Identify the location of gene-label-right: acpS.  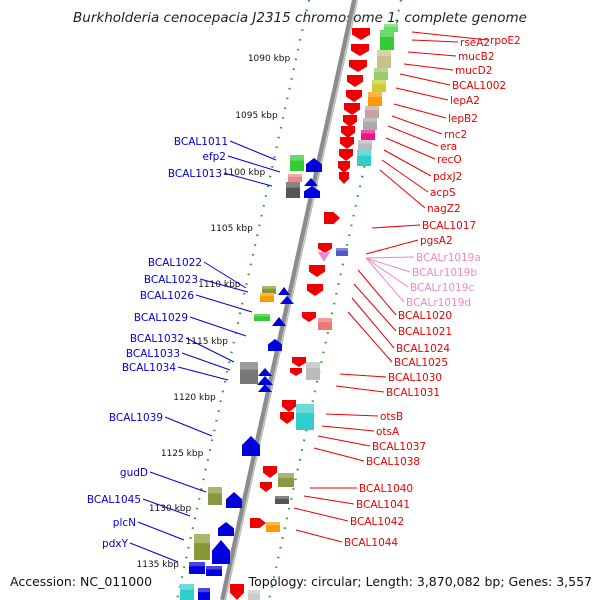
(443, 193).